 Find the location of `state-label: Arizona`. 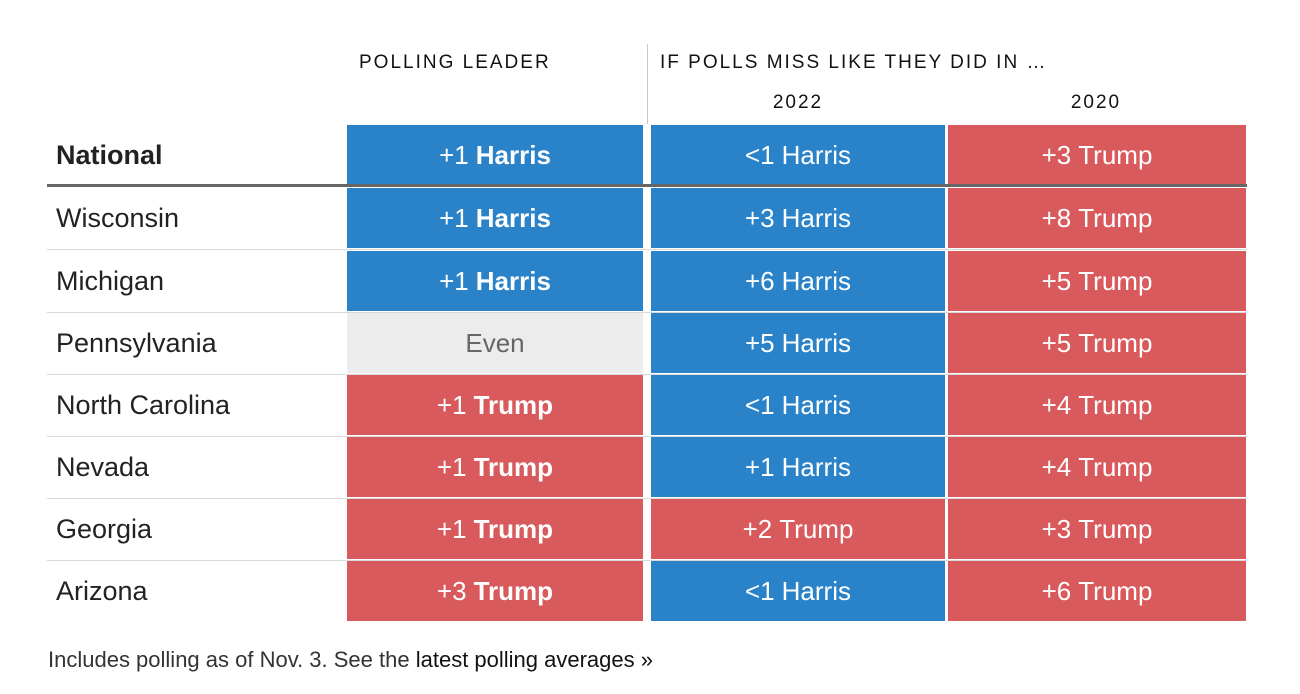

state-label: Arizona is located at coordinates (102, 591).